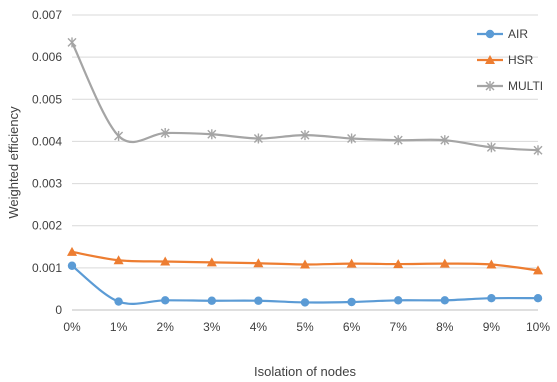  Describe the element at coordinates (538, 327) in the screenshot. I see `x-tick-label: 10%` at that location.